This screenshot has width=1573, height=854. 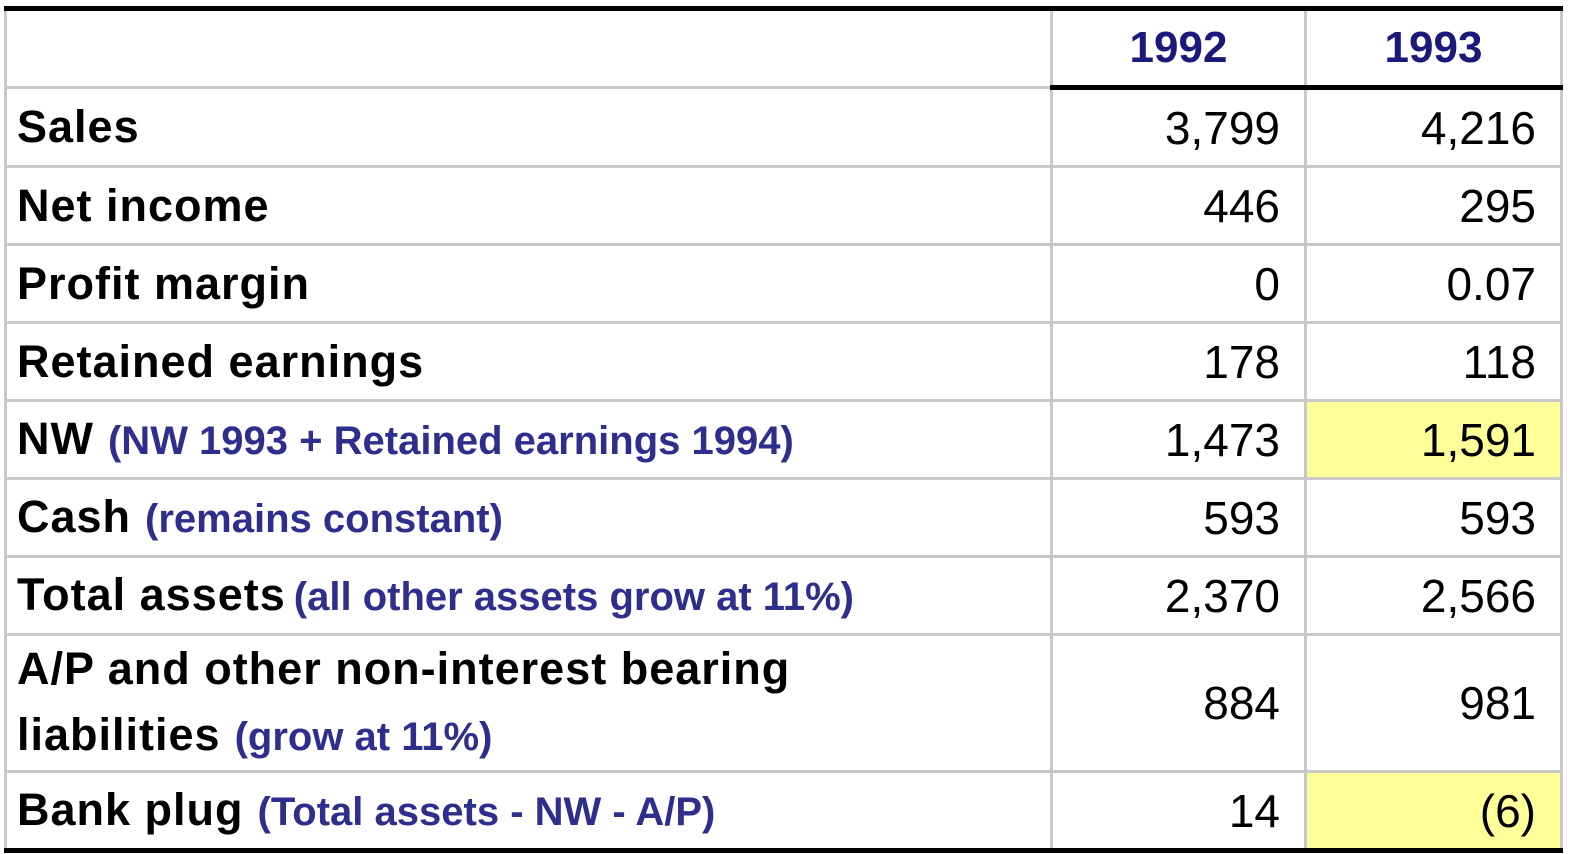 I want to click on value-1992: 3,799, so click(x=1178, y=127).